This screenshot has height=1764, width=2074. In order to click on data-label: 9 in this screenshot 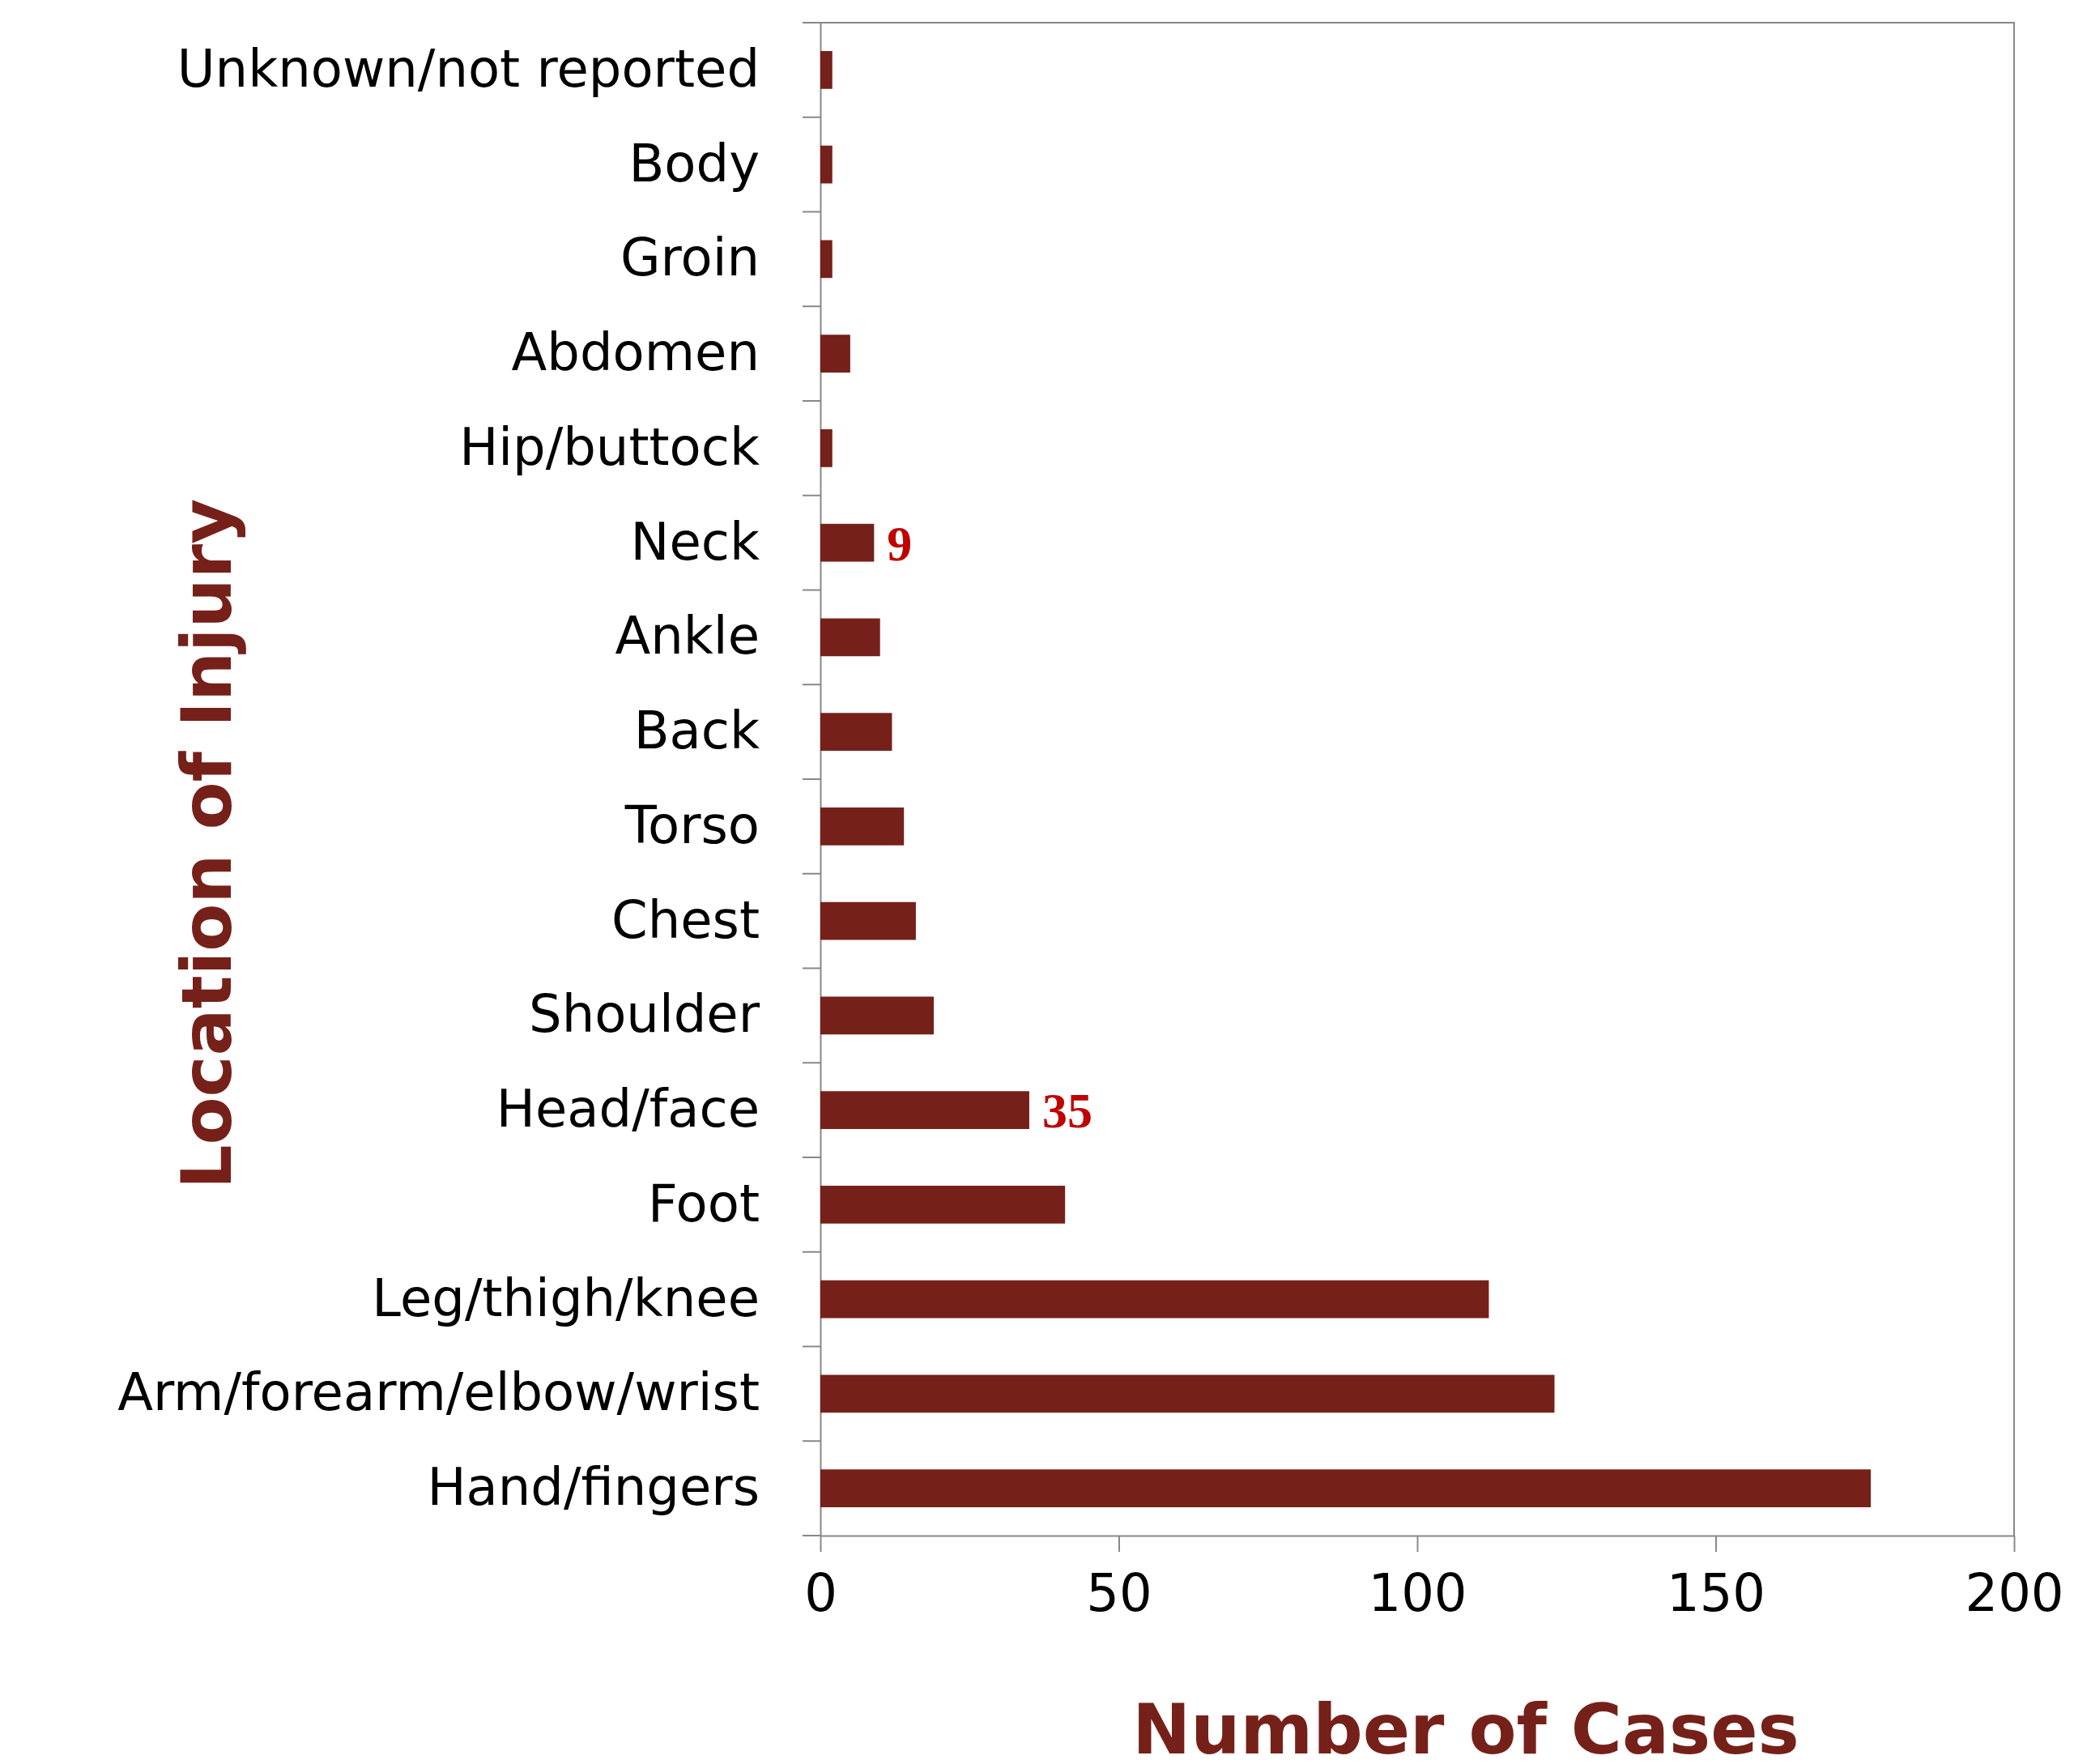, I will do `click(900, 543)`.